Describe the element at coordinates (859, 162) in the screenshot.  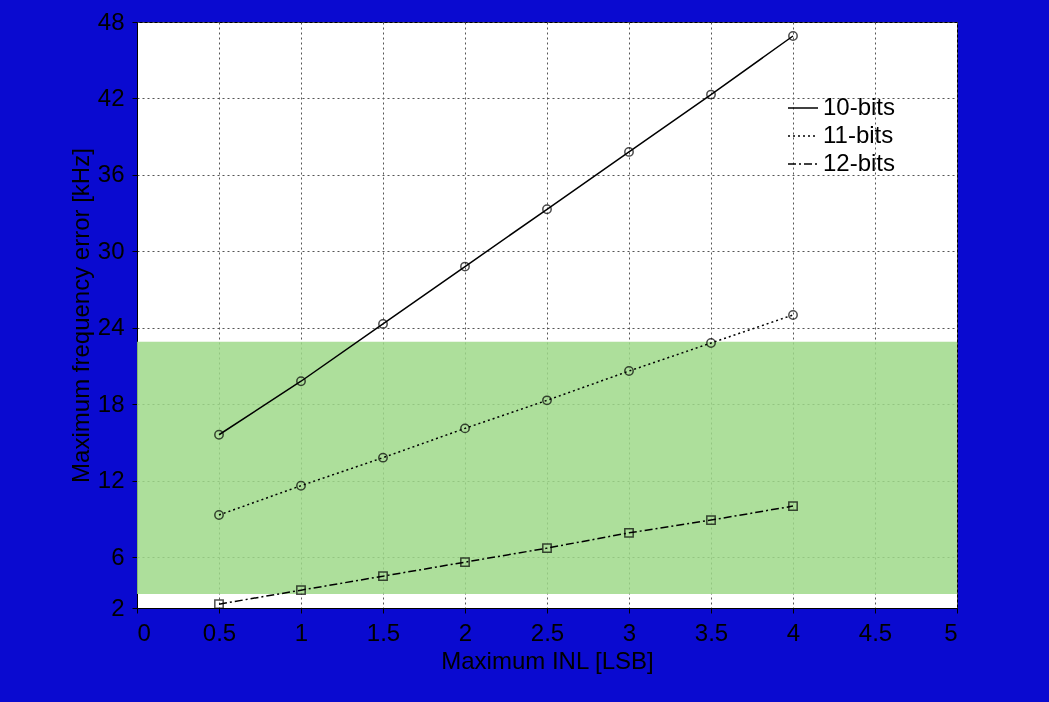
I see `legend-label: 12-bits` at that location.